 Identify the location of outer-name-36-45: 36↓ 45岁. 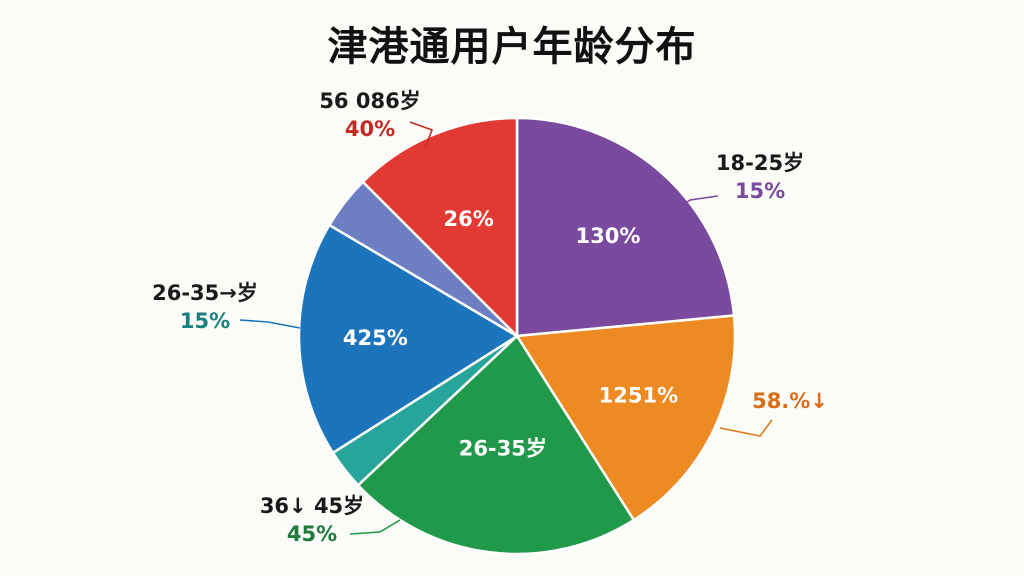
(312, 506).